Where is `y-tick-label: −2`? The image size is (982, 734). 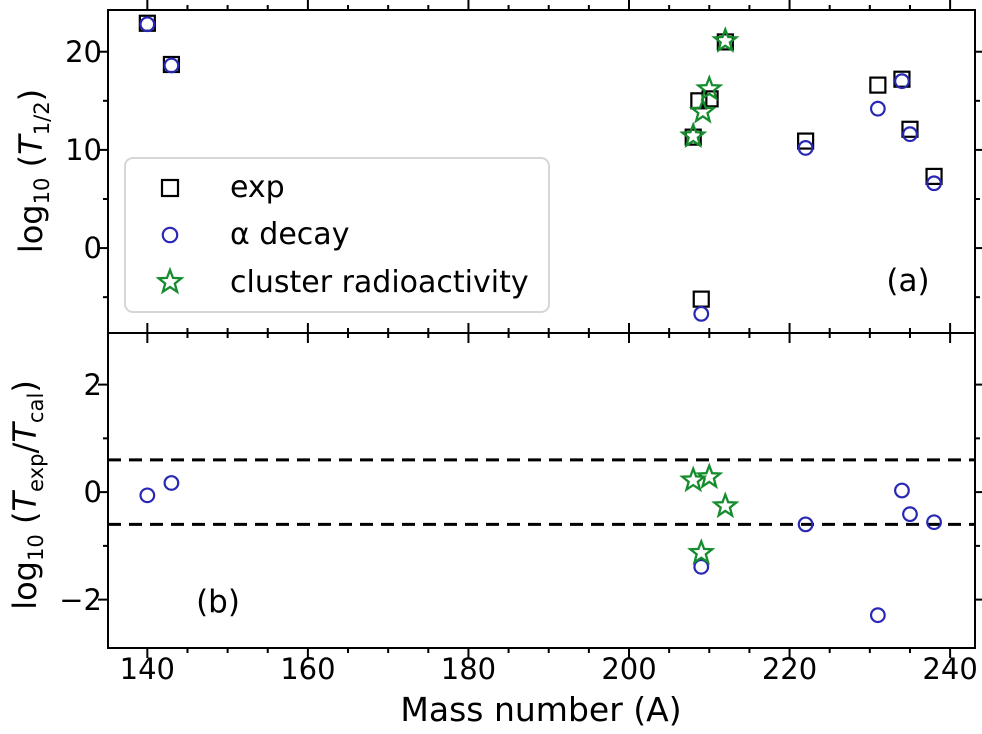 y-tick-label: −2 is located at coordinates (80, 599).